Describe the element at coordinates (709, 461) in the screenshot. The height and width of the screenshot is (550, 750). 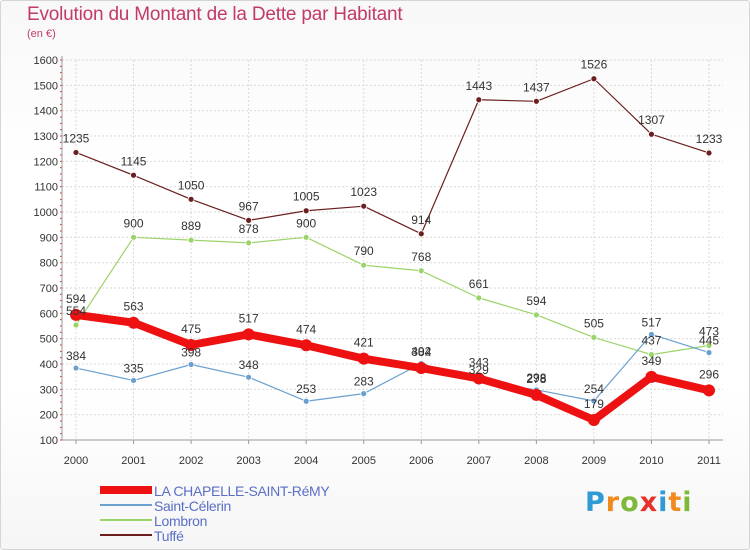
I see `x-tick-label: 2011` at that location.